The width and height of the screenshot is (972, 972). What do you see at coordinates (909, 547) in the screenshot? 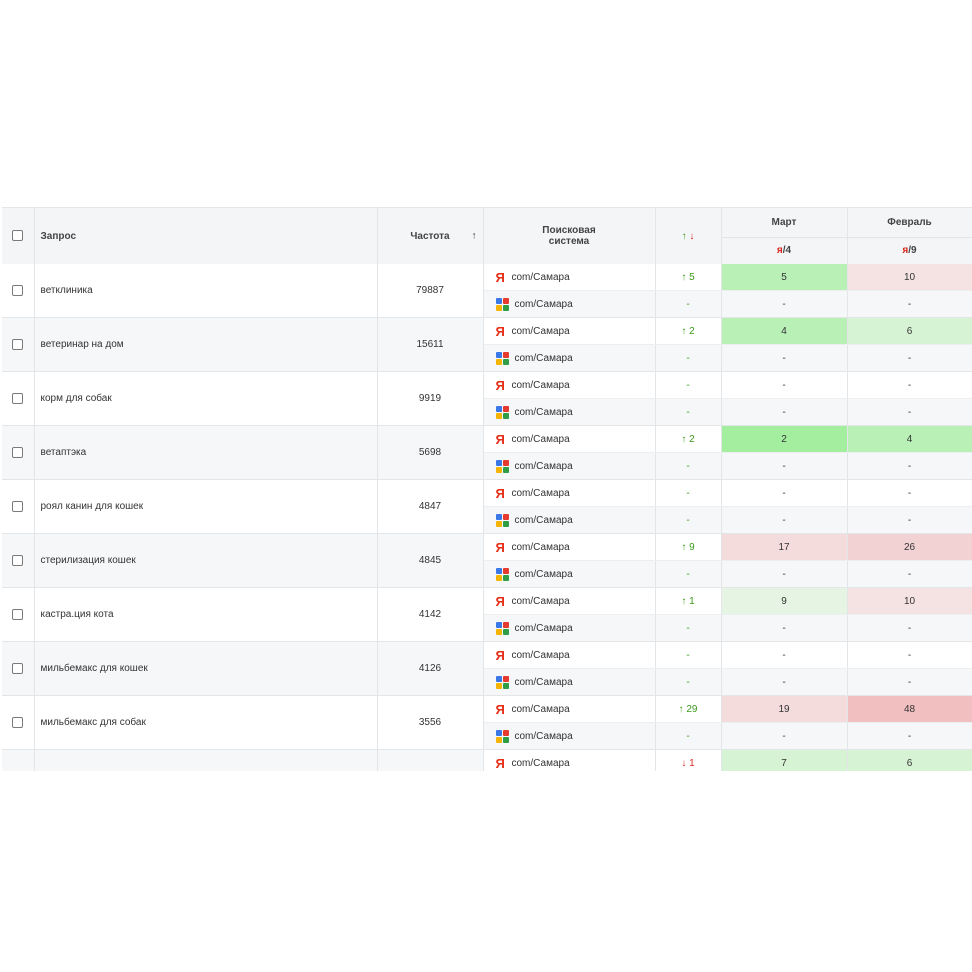
I see `february-position-cell: 26` at bounding box center [909, 547].